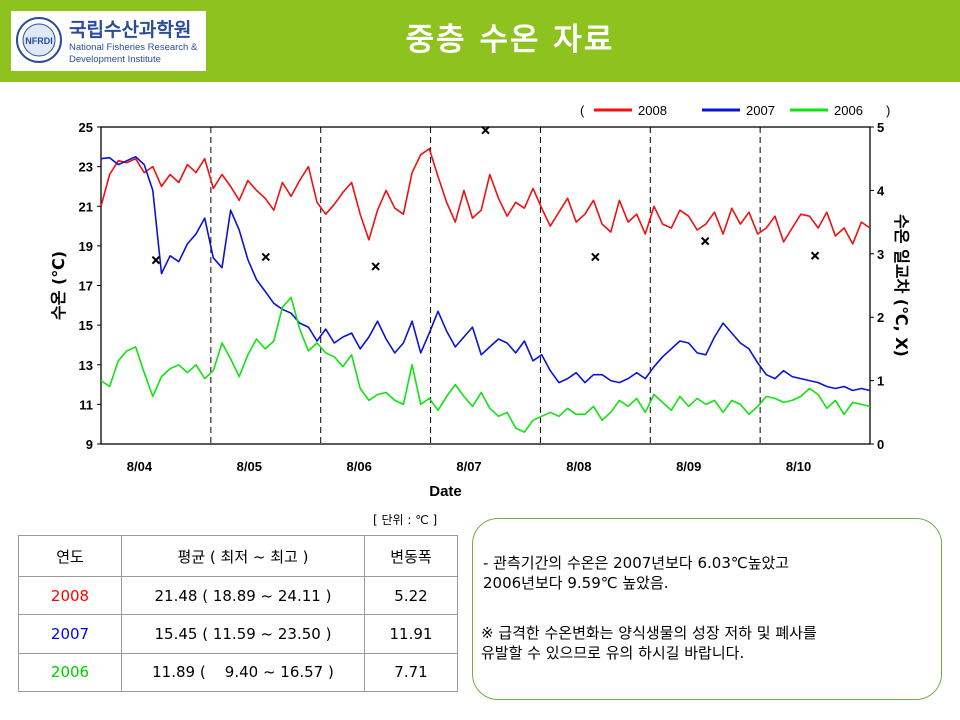  What do you see at coordinates (848, 110) in the screenshot?
I see `legend-label-2006: 2006` at bounding box center [848, 110].